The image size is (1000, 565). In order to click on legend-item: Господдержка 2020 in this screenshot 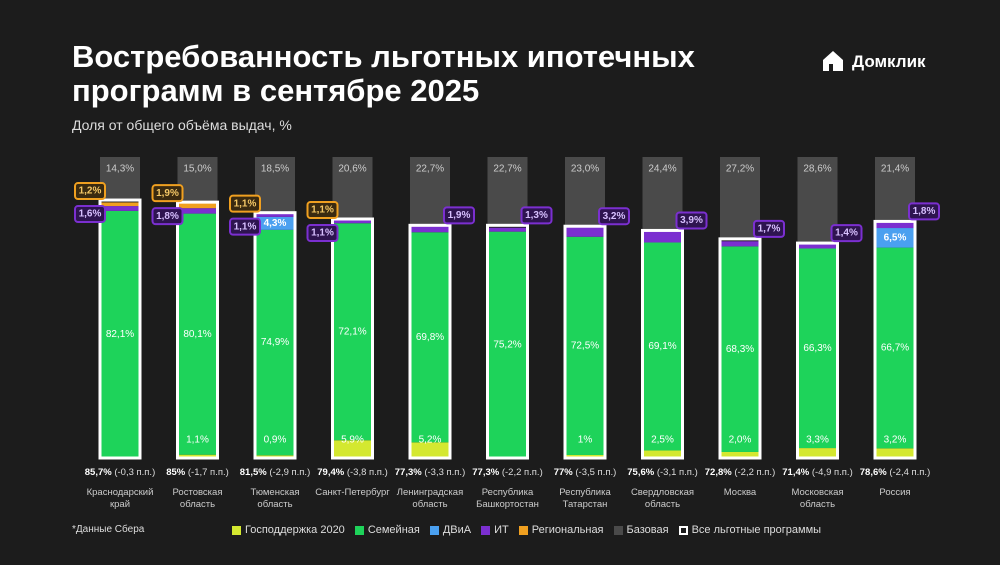, I will do `click(288, 530)`.